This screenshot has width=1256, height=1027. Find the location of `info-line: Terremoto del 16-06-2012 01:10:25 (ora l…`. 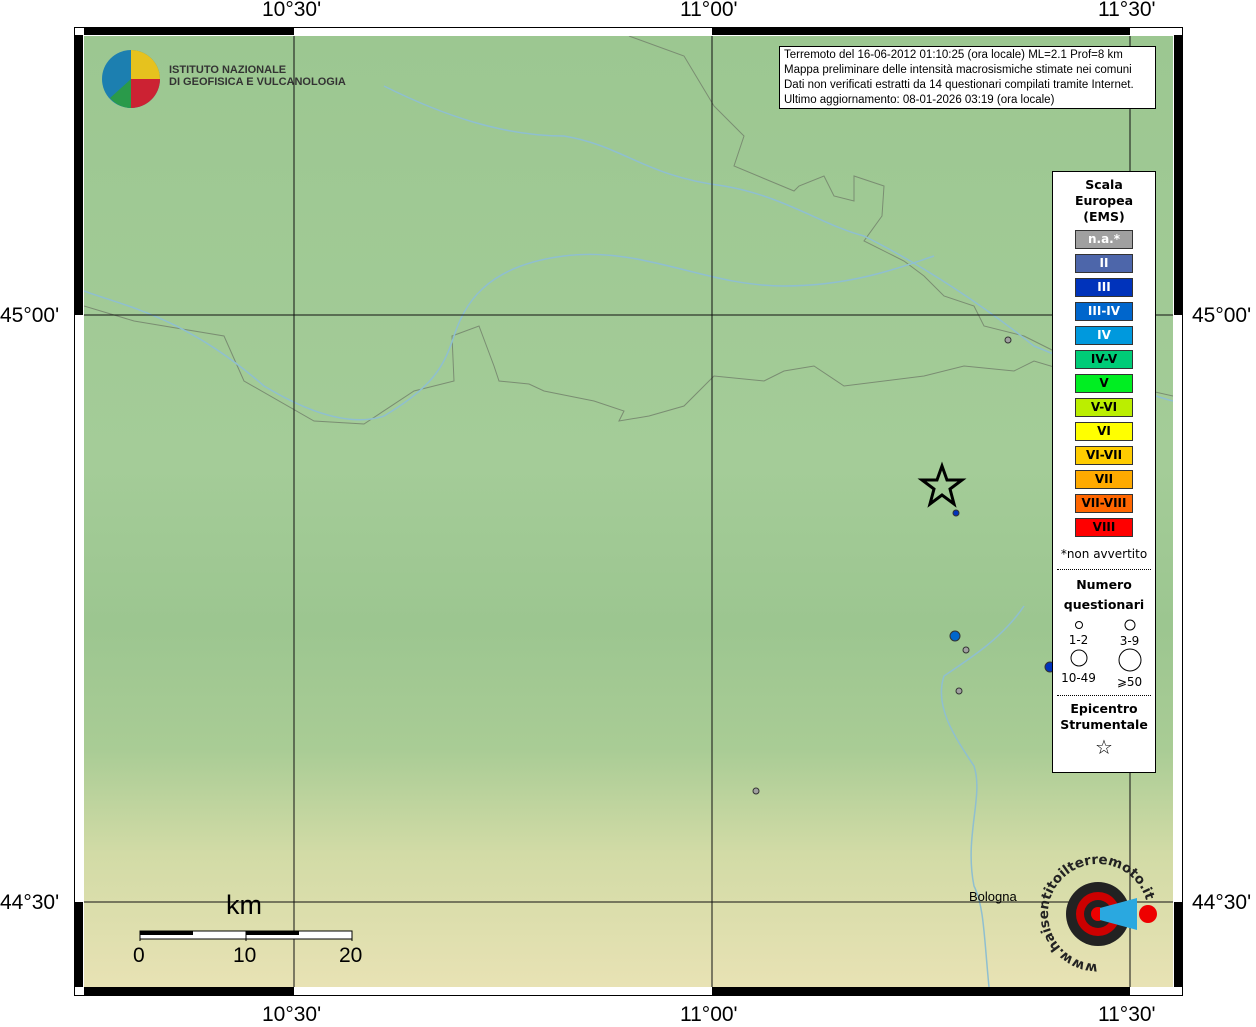

info-line: Terremoto del 16-06-2012 01:10:25 (ora l… is located at coordinates (953, 55).